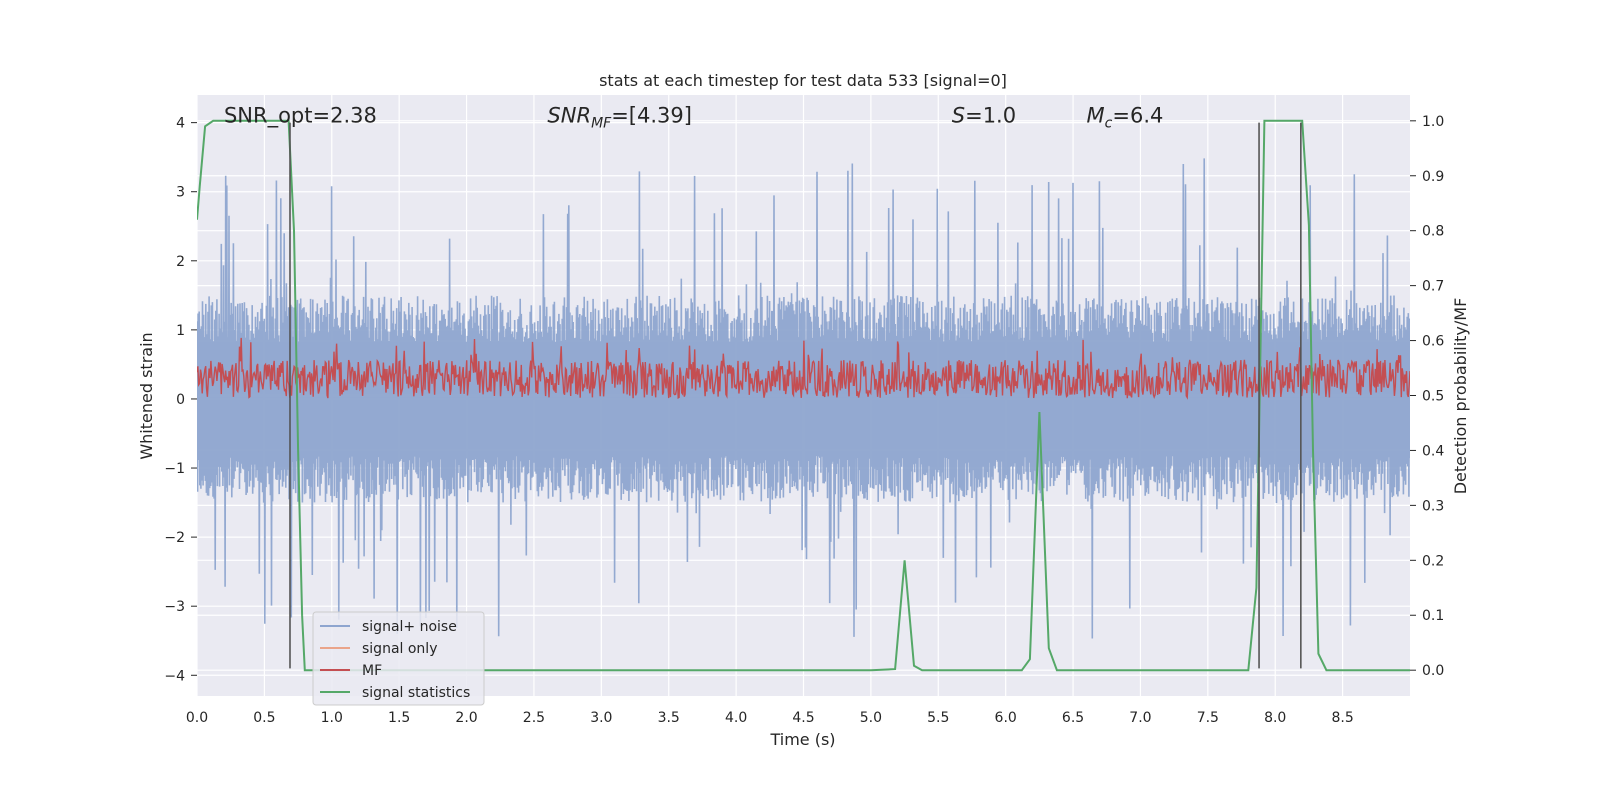 The image size is (1600, 800). Describe the element at coordinates (871, 718) in the screenshot. I see `x-tick-label: 5.0` at that location.